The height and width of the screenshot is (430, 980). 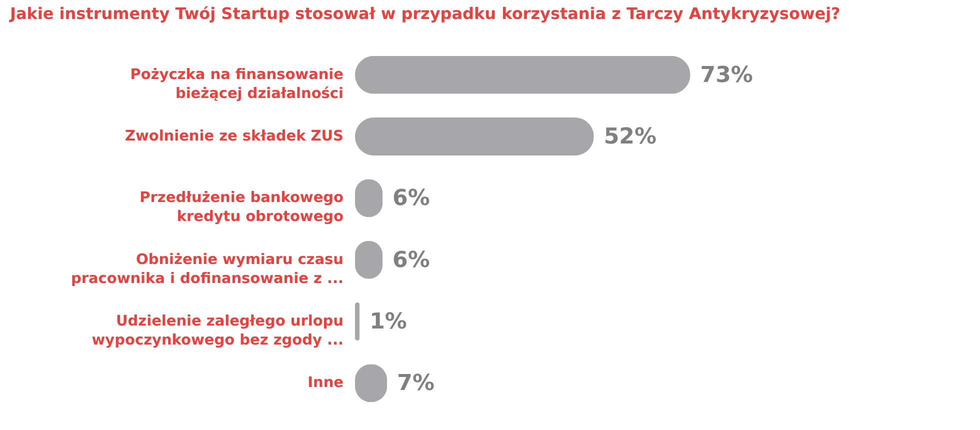 What do you see at coordinates (237, 84) in the screenshot?
I see `y-tick-label: Pożyczka na finansowanie bieżącej działalności` at bounding box center [237, 84].